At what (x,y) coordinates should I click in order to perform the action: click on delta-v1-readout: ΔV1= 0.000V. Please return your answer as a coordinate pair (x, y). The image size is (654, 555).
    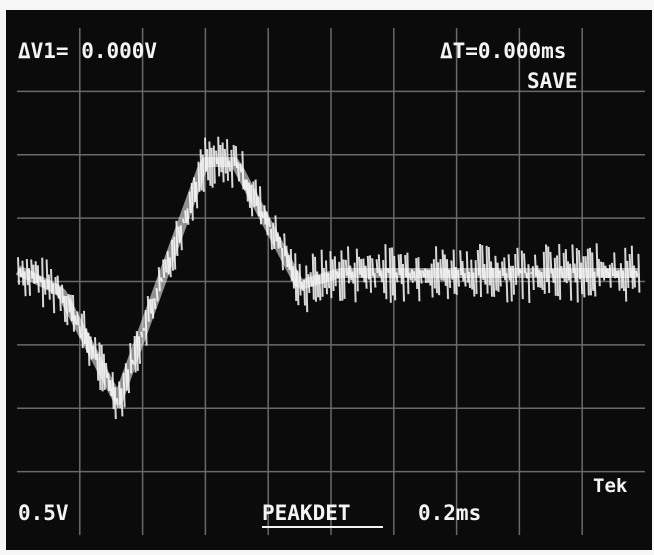
    Looking at the image, I should click on (87, 51).